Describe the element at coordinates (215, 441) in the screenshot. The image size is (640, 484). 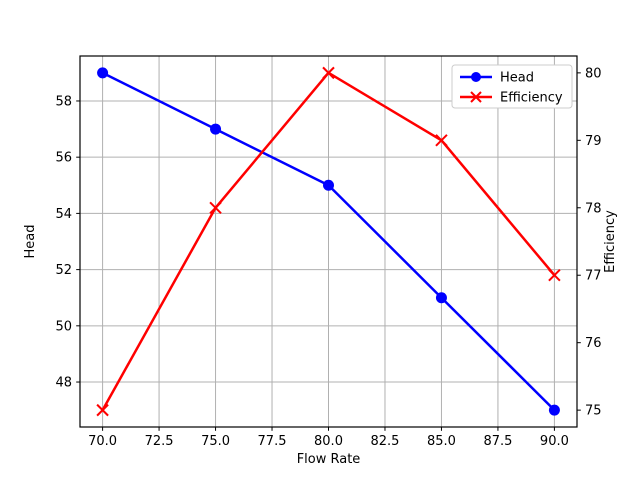
I see `x-tick-label: 75.0` at that location.